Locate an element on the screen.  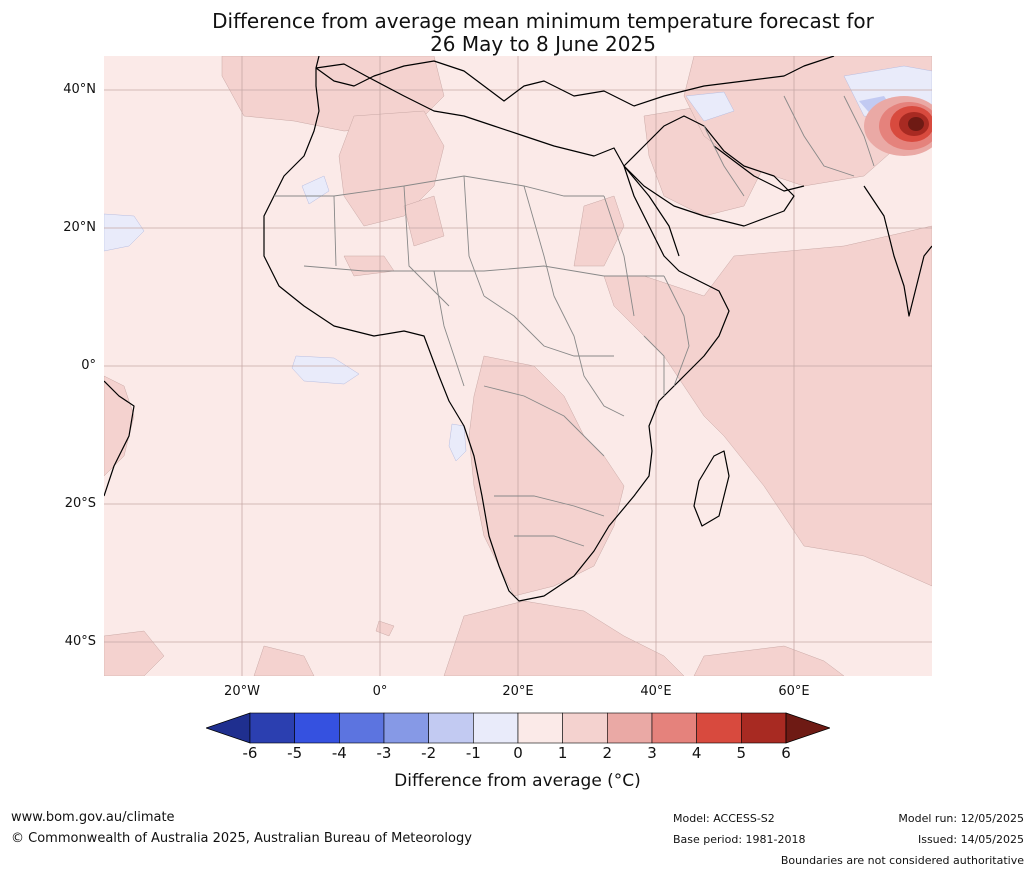
colorbar-tick-label: -5 is located at coordinates (295, 753).